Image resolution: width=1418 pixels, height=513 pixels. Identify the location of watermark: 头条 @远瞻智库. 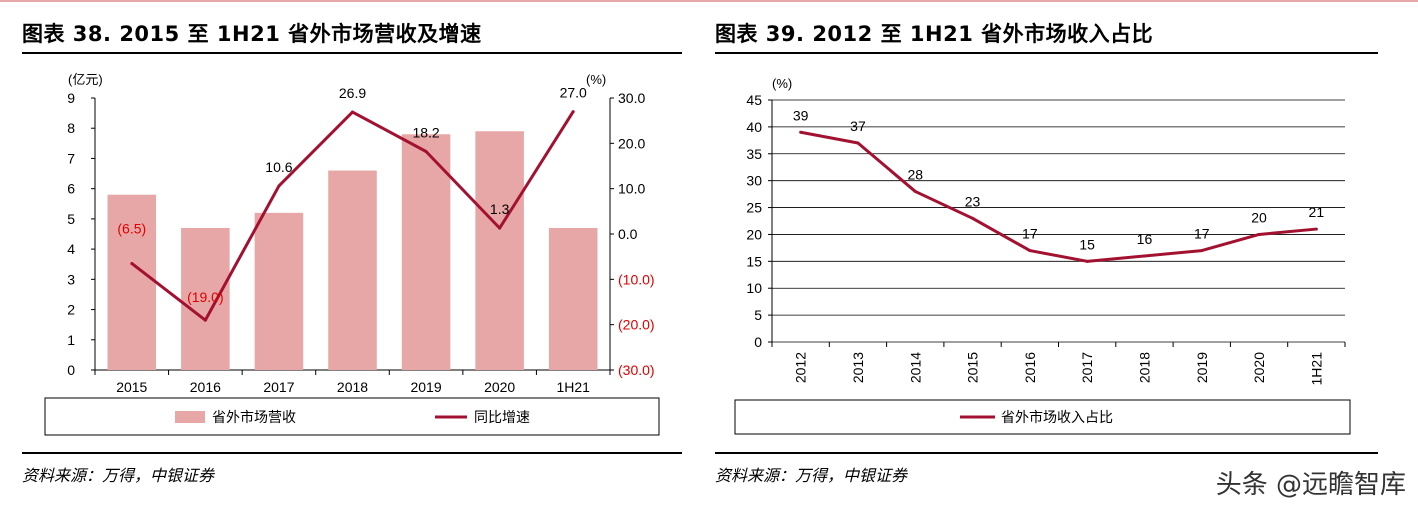
(1310, 485).